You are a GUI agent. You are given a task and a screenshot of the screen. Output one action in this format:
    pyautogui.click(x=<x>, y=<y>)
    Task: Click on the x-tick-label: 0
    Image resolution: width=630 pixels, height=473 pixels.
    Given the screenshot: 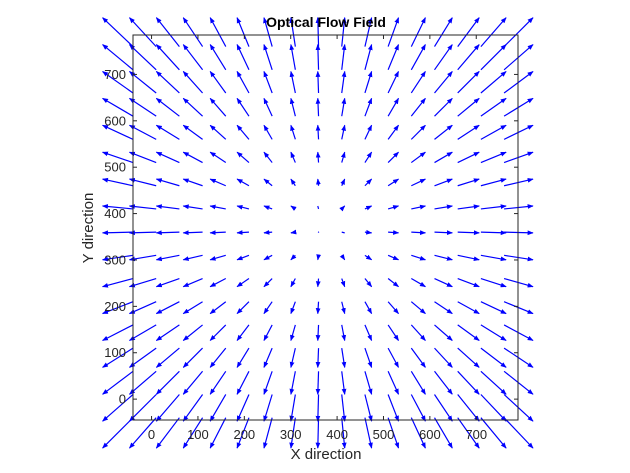 What is the action you would take?
    pyautogui.click(x=151, y=434)
    